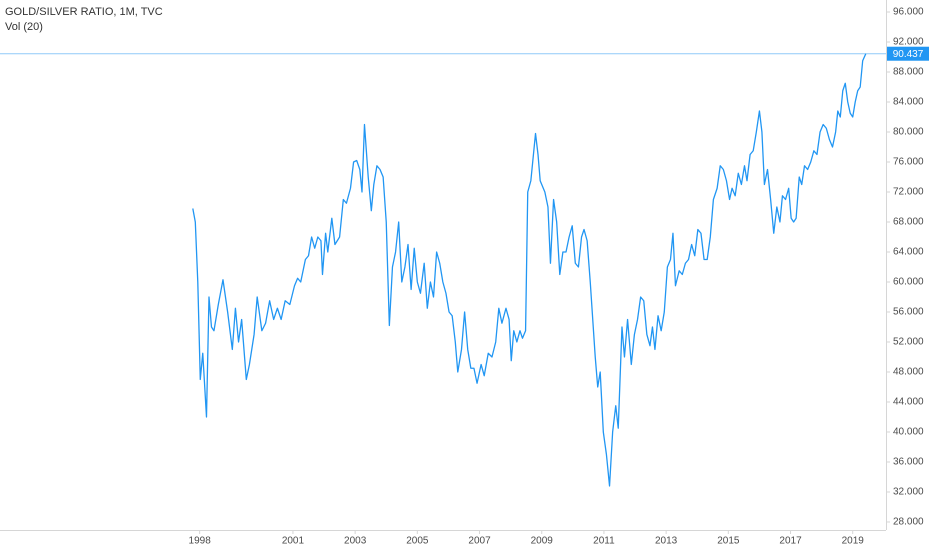  Describe the element at coordinates (908, 342) in the screenshot. I see `y-tick-label: 52.000` at that location.